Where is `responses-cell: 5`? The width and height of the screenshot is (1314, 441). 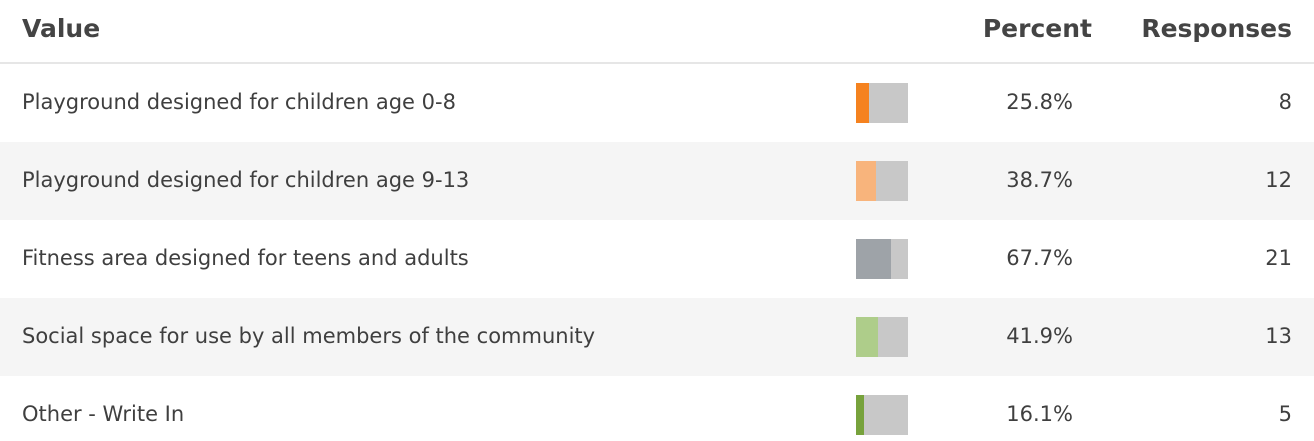 responses-cell: 5 is located at coordinates (1285, 414).